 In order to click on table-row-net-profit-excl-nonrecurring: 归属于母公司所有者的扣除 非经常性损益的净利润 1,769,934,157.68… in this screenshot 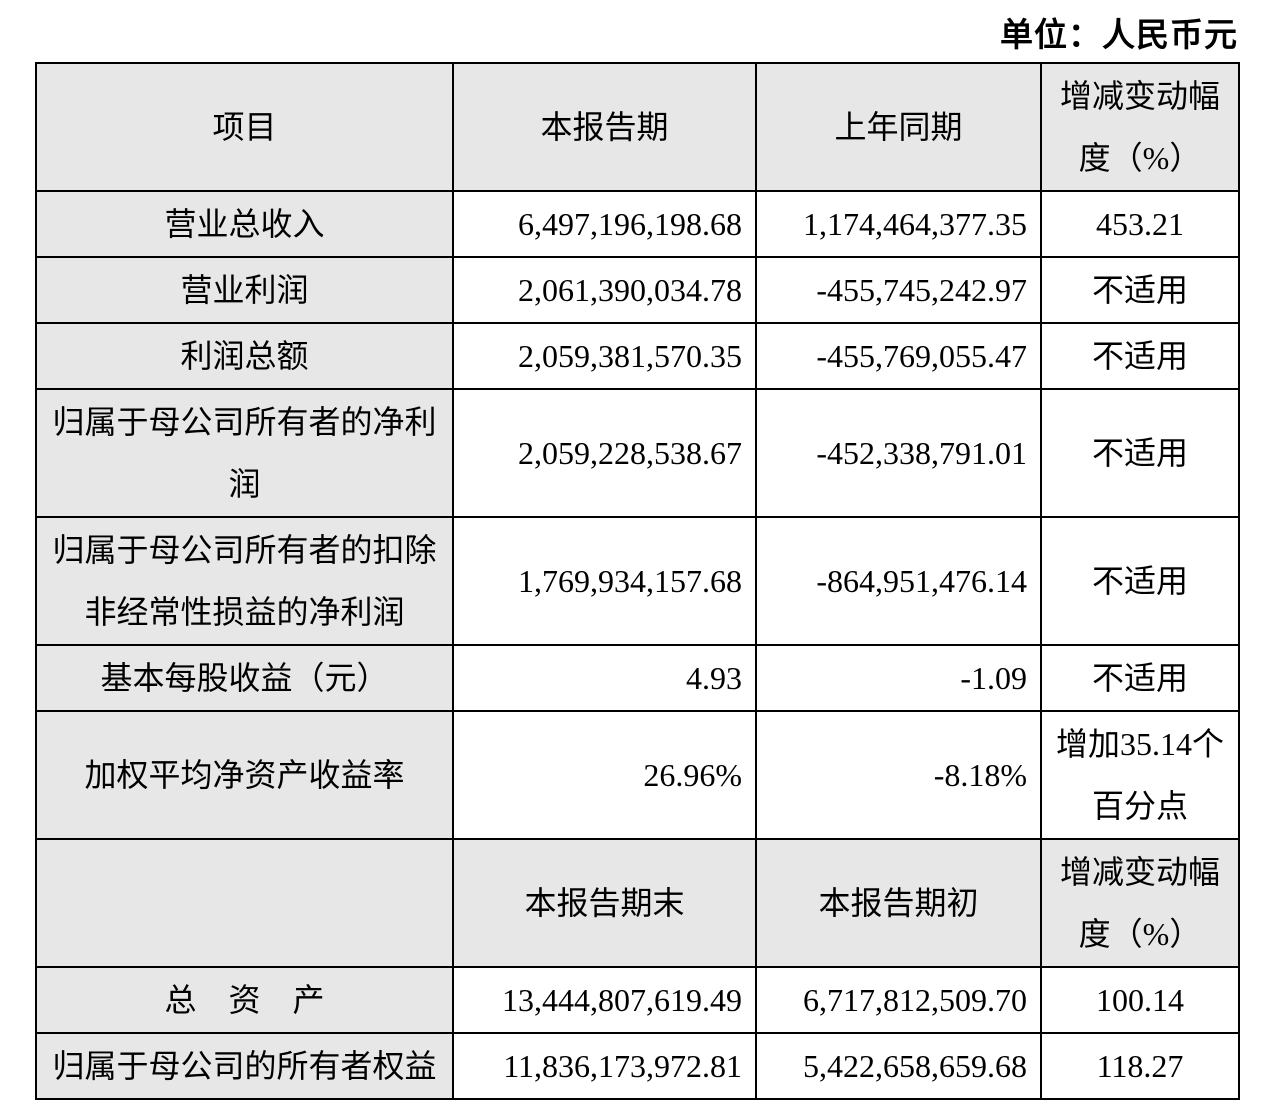, I will do `click(637, 581)`.